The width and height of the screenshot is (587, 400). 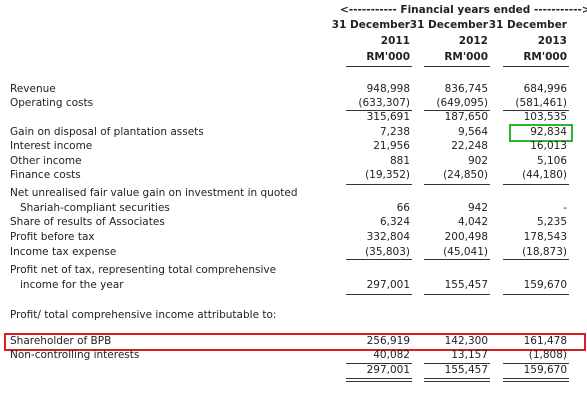 I want to click on row-label: Non-controlling interests, so click(x=75, y=355).